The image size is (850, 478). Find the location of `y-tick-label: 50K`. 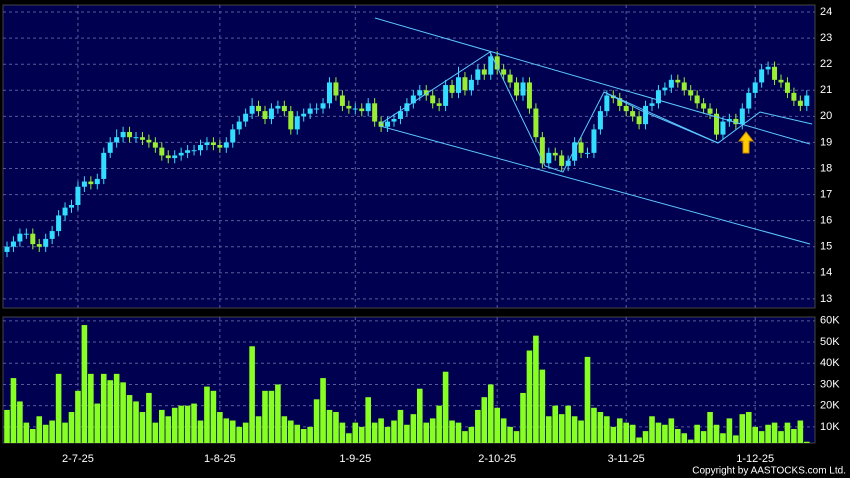

y-tick-label: 50K is located at coordinates (830, 342).